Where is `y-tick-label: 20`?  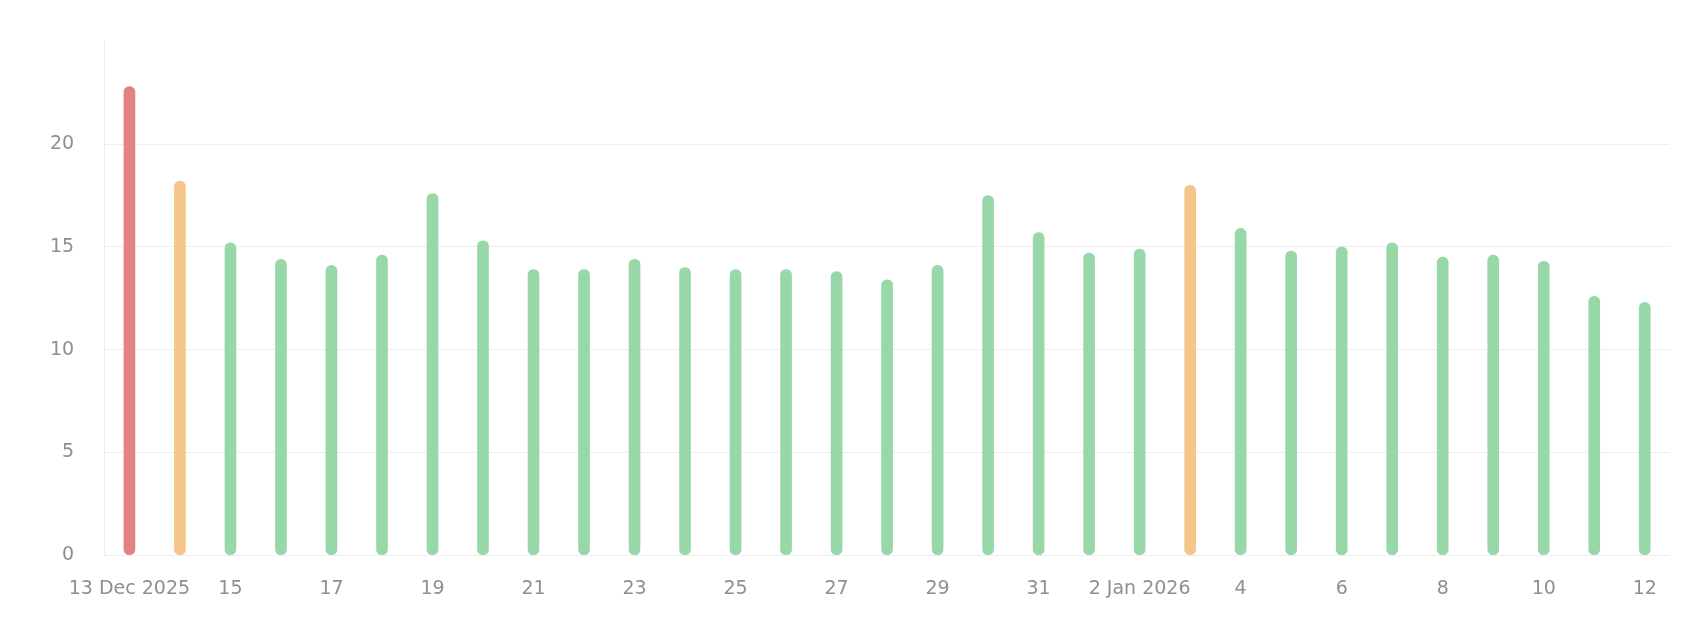
y-tick-label: 20 is located at coordinates (62, 142).